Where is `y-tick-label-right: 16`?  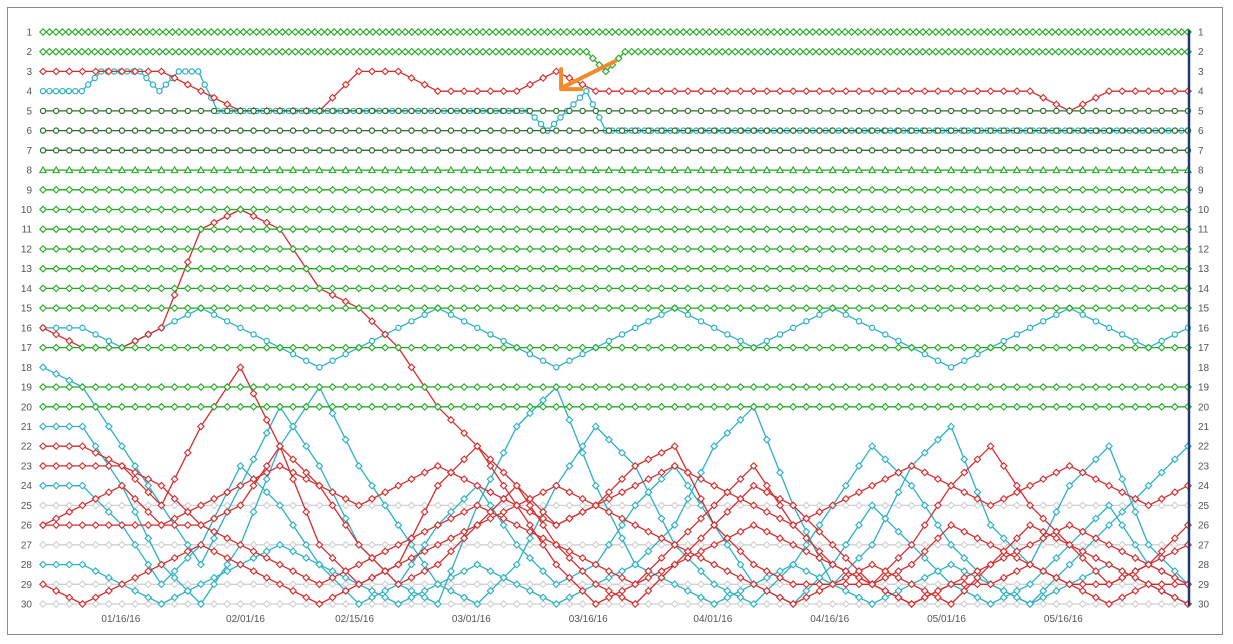
y-tick-label-right: 16 is located at coordinates (1204, 328).